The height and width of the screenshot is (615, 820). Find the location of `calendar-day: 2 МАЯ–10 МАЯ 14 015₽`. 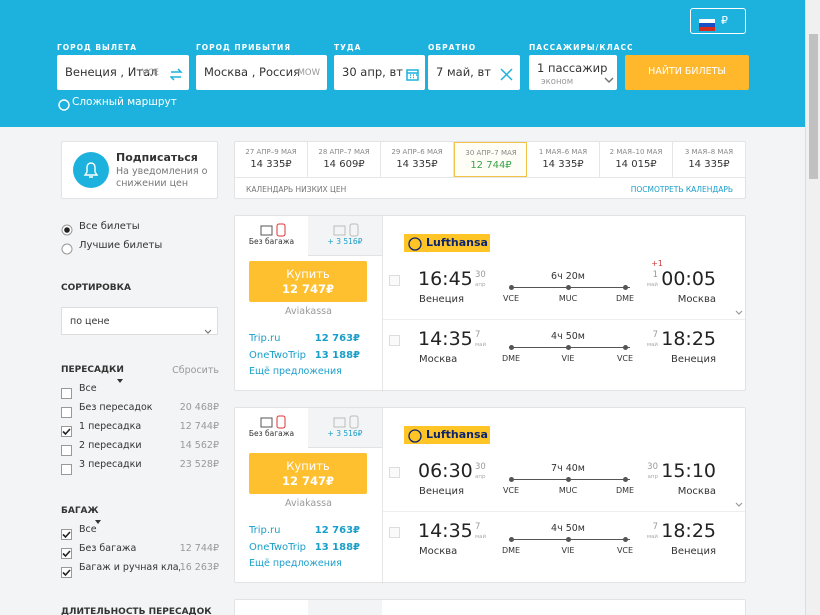

calendar-day: 2 МАЯ–10 МАЯ 14 015₽ is located at coordinates (636, 159).